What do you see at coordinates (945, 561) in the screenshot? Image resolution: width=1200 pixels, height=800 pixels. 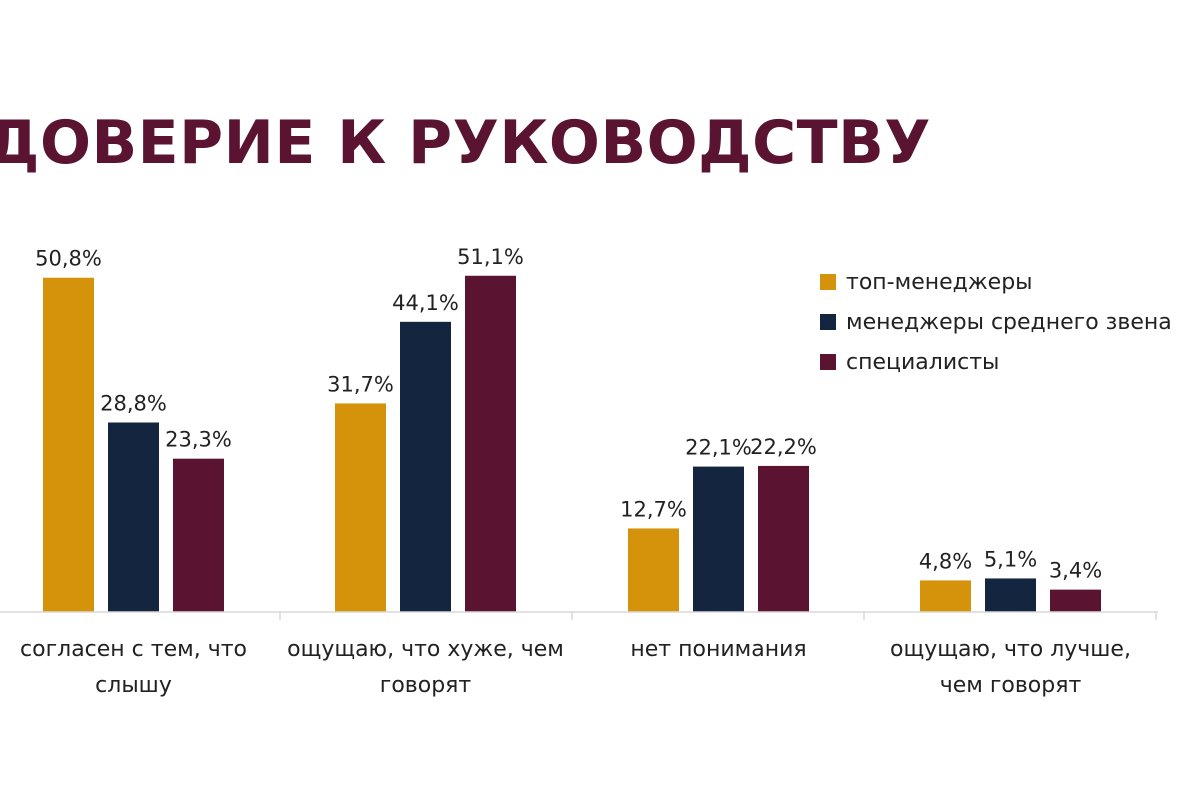 I see `data-label-4-1: 4,8%` at bounding box center [945, 561].